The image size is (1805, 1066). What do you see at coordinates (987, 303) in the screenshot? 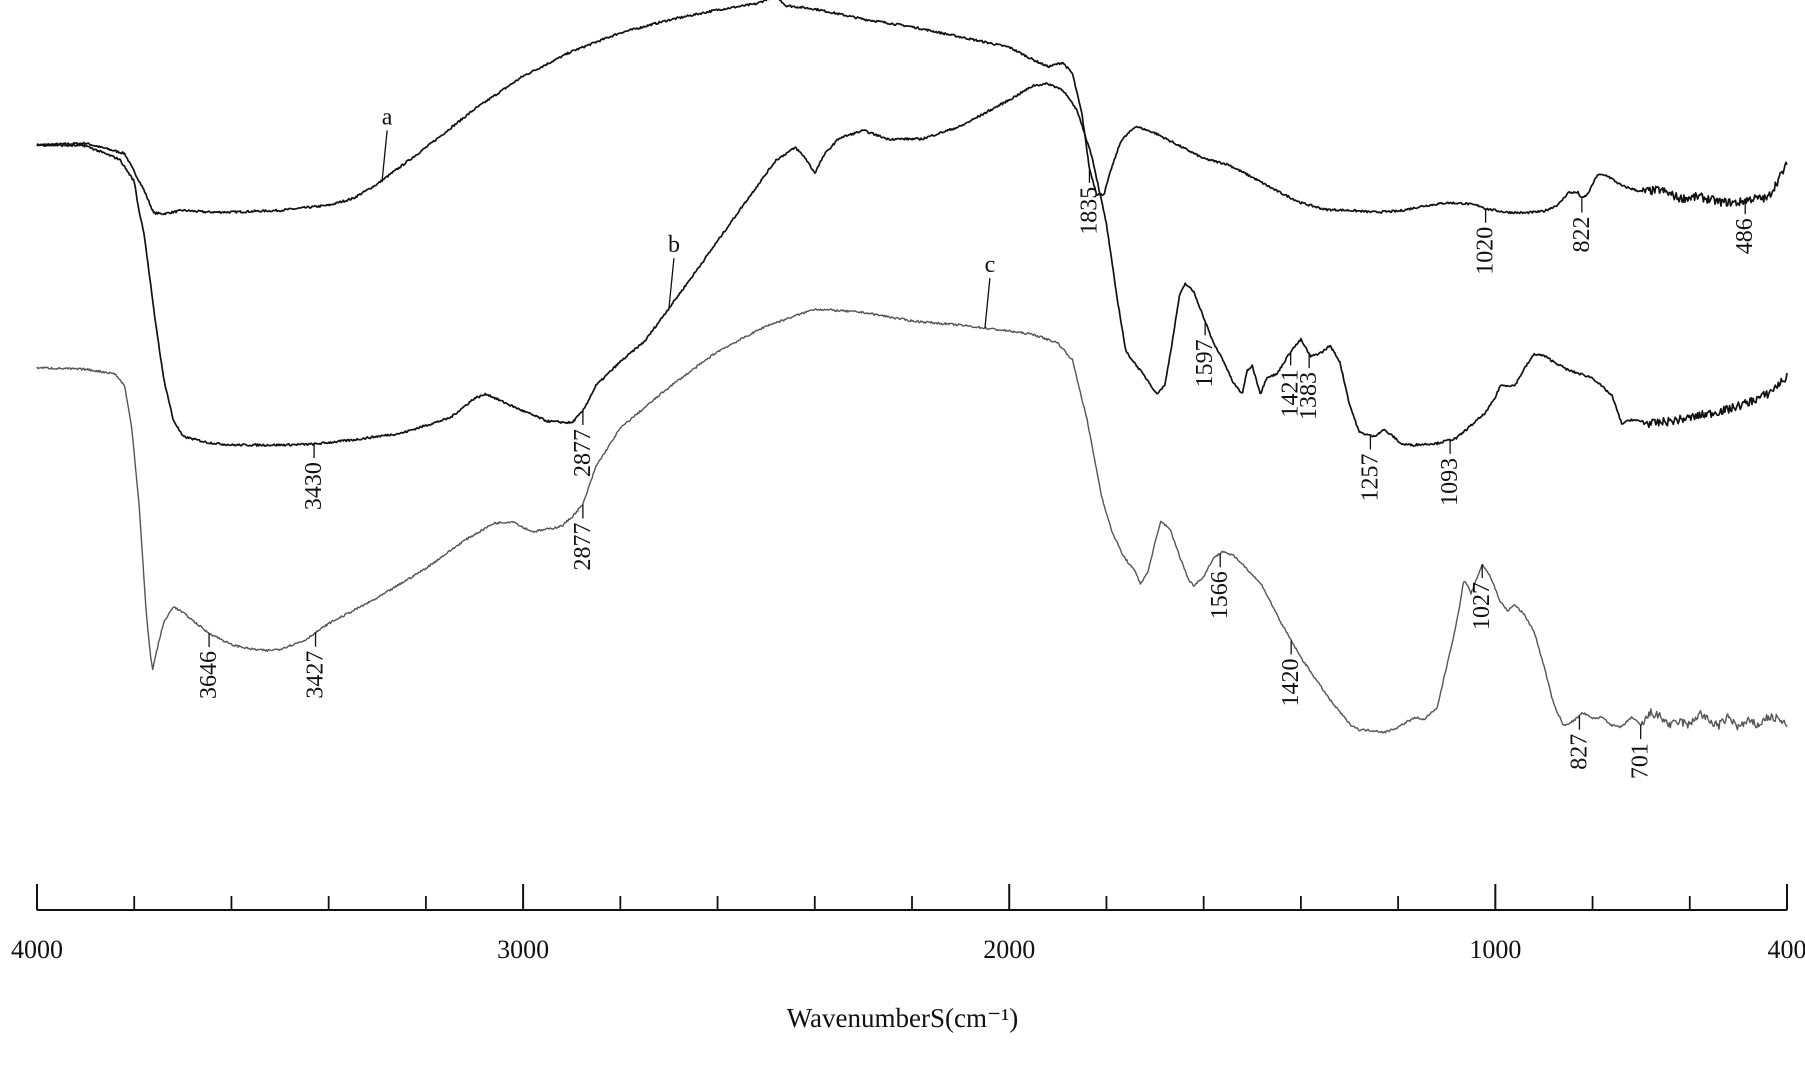
I see `curve-pointer-c` at bounding box center [987, 303].